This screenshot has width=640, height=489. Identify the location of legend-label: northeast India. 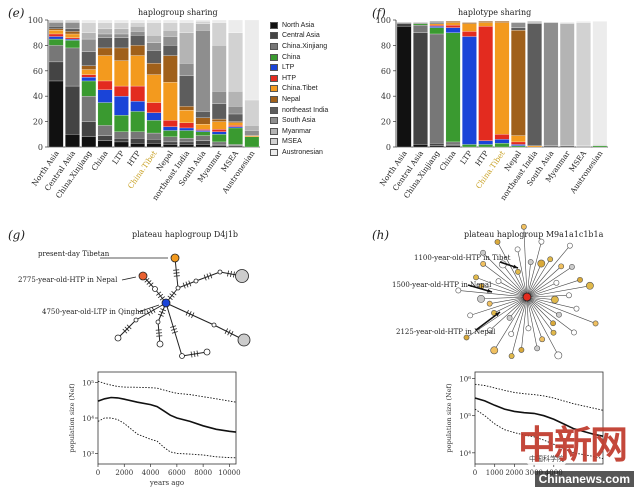
(305, 110).